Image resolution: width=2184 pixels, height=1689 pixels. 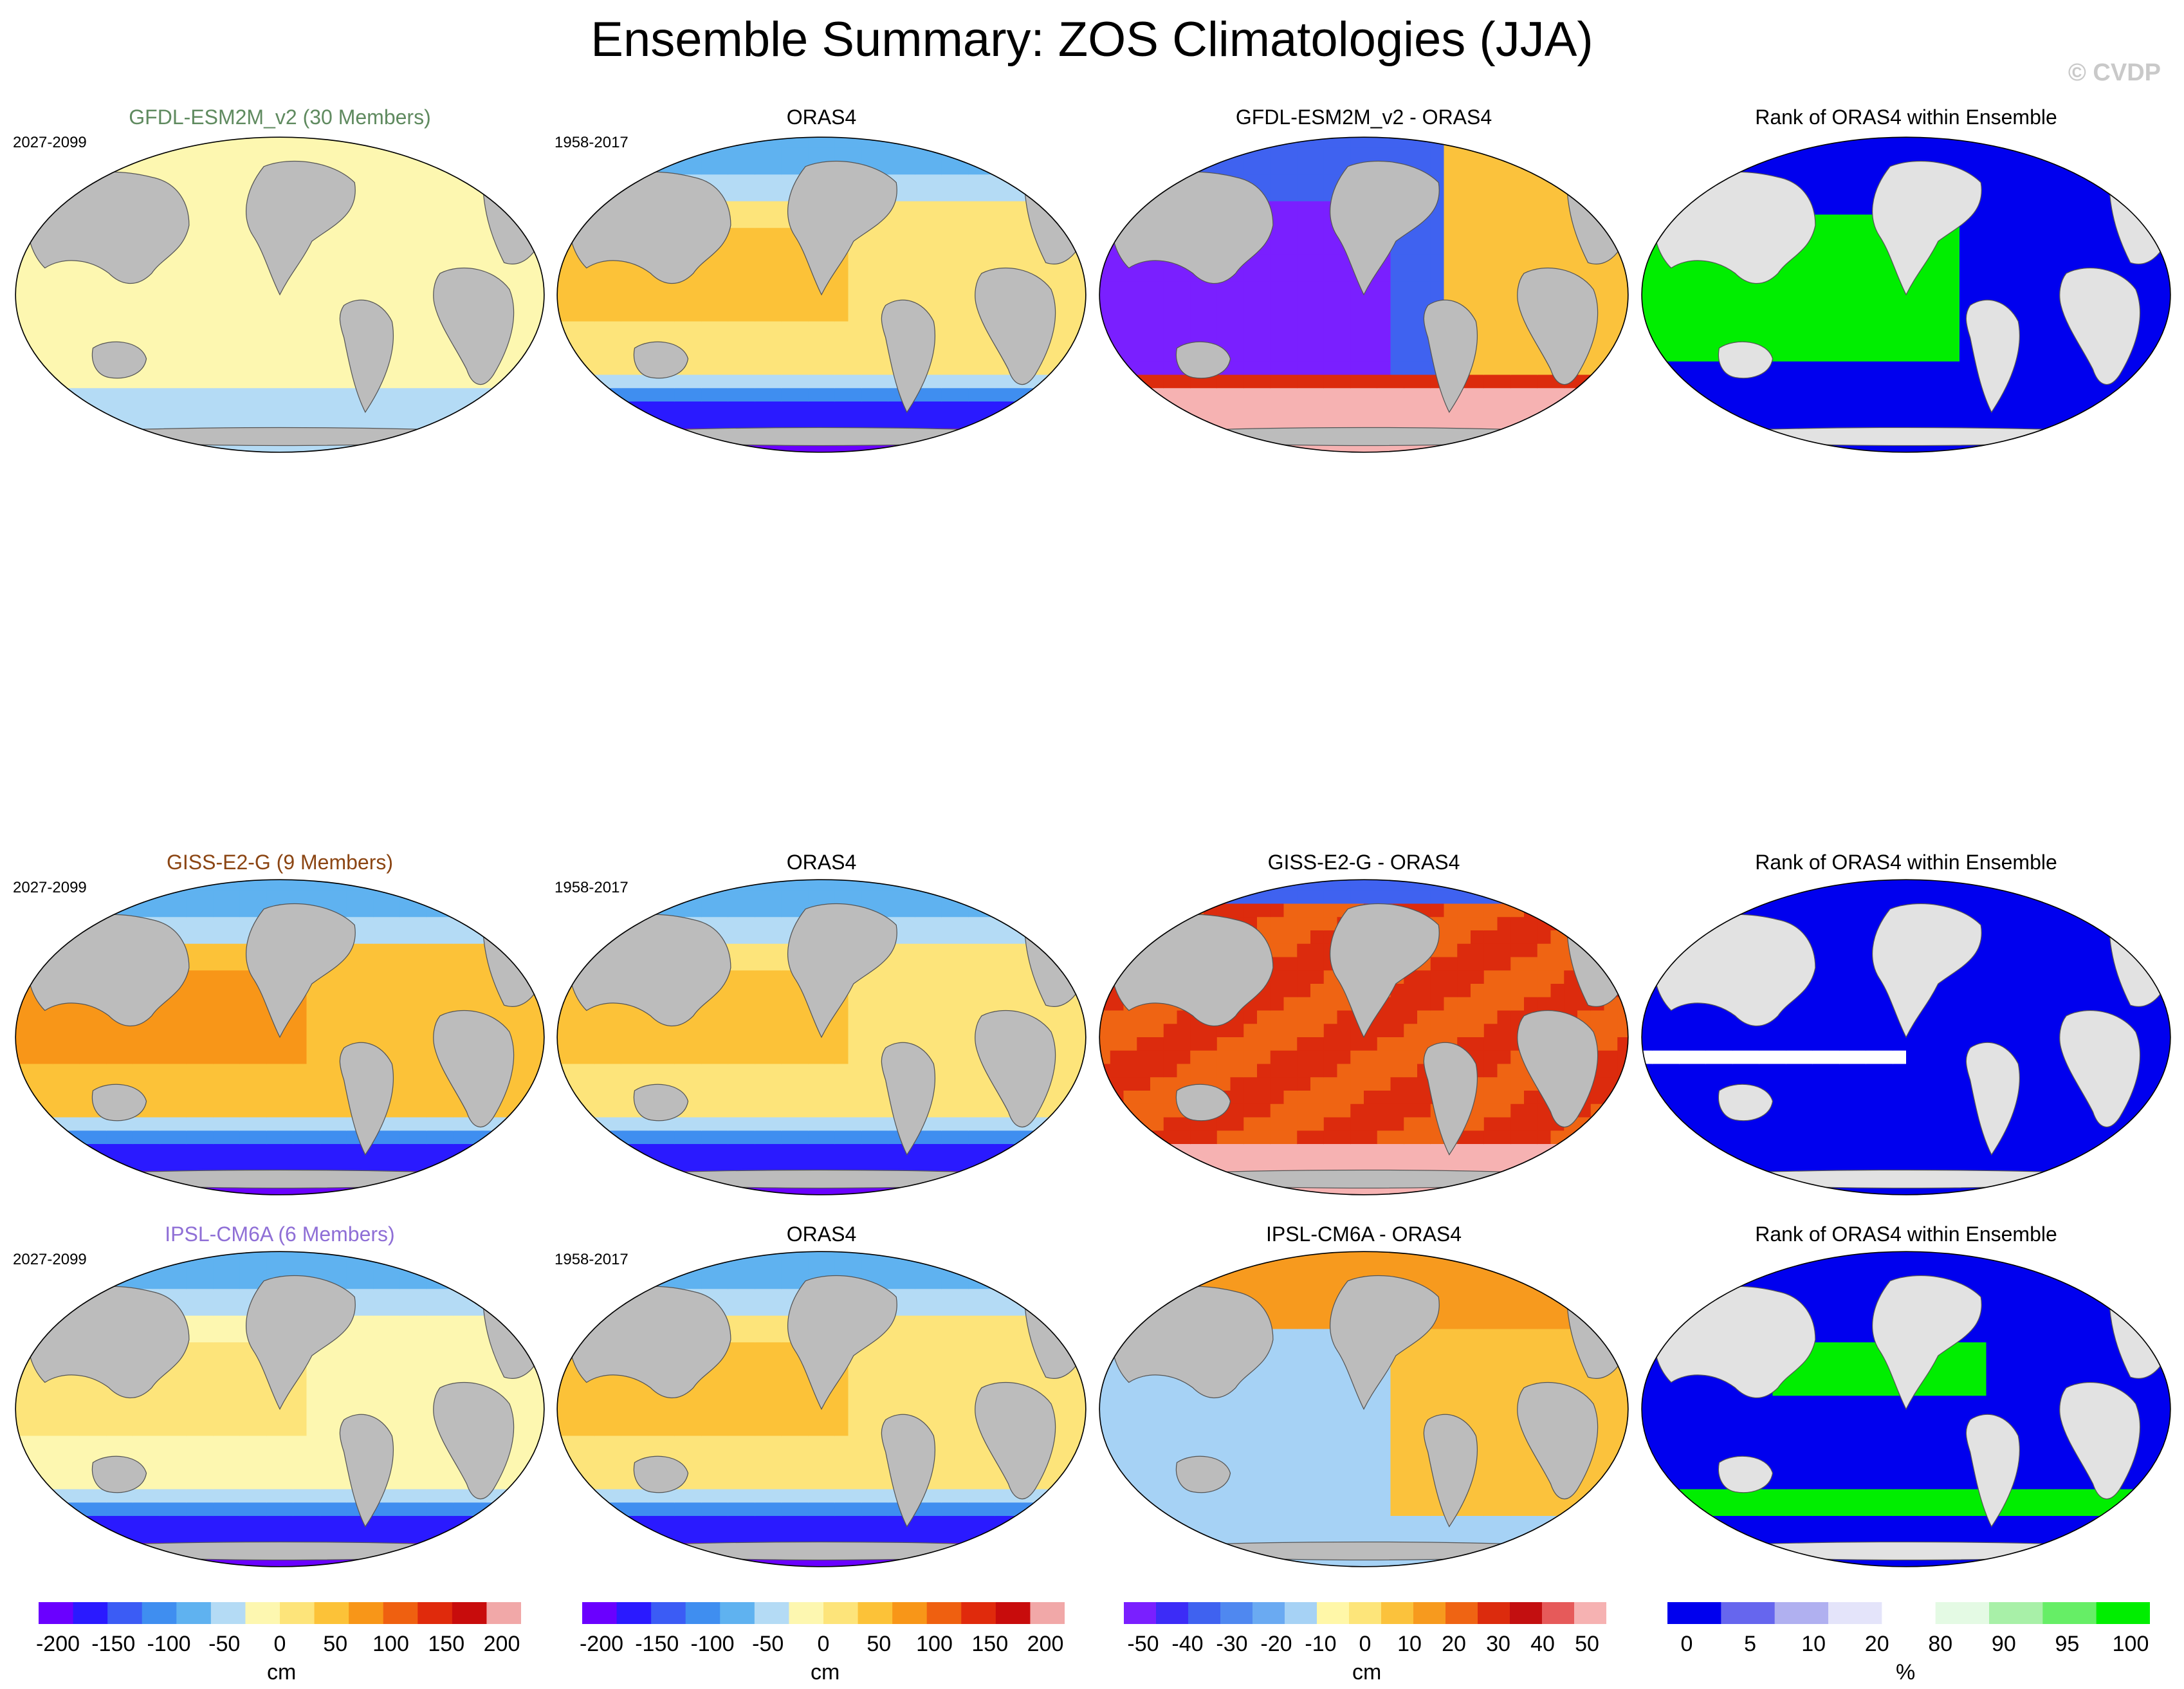 I want to click on colorbar-tick-label: -30, so click(x=1232, y=1644).